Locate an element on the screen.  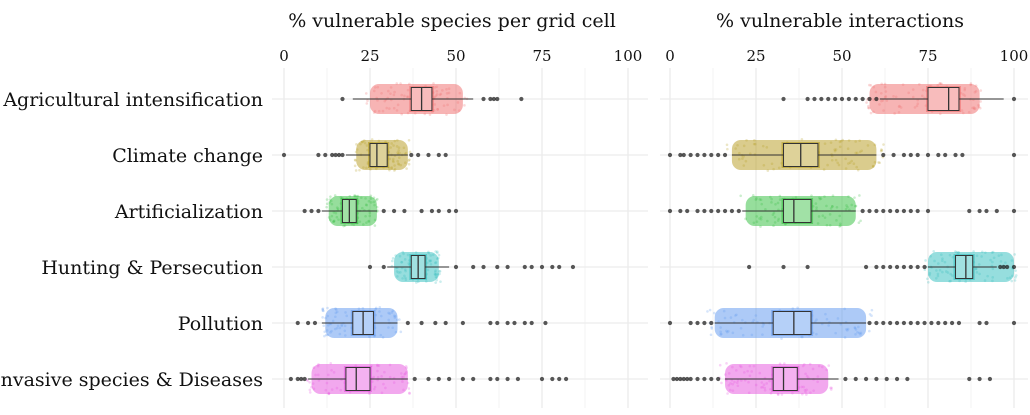
panel-title-vulnerable-species: % vulnerable species per grid cell is located at coordinates (452, 21).